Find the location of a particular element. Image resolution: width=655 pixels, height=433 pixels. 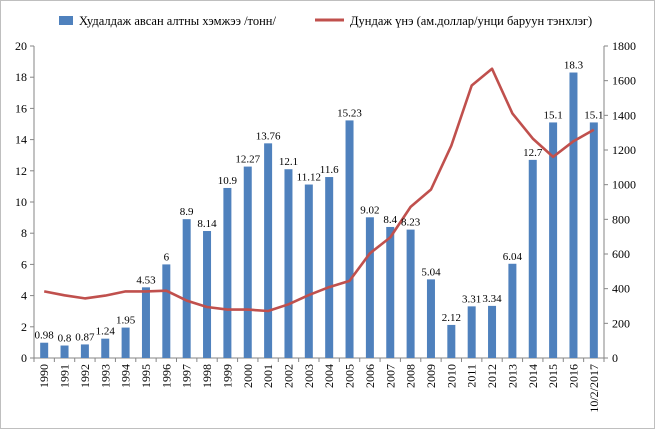

x-tick-label: 2004 is located at coordinates (329, 376).